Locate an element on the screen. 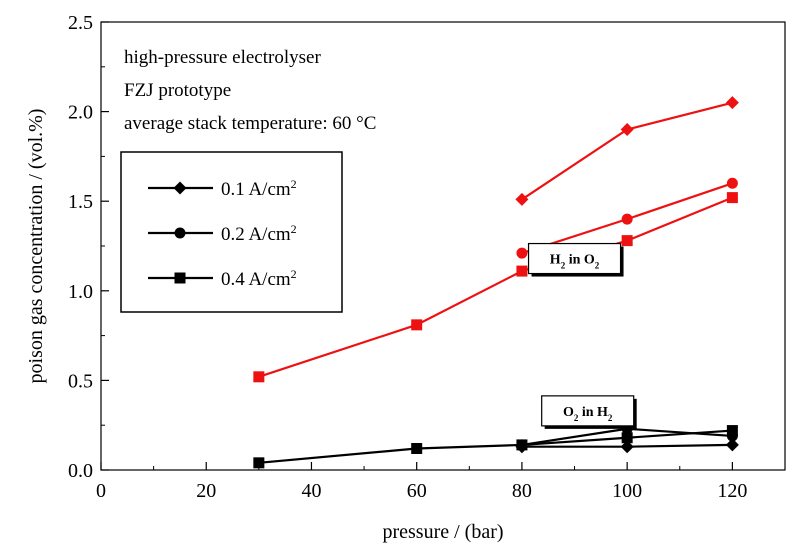 This screenshot has height=544, width=786. annotation-label: O2 in H2 is located at coordinates (588, 414).